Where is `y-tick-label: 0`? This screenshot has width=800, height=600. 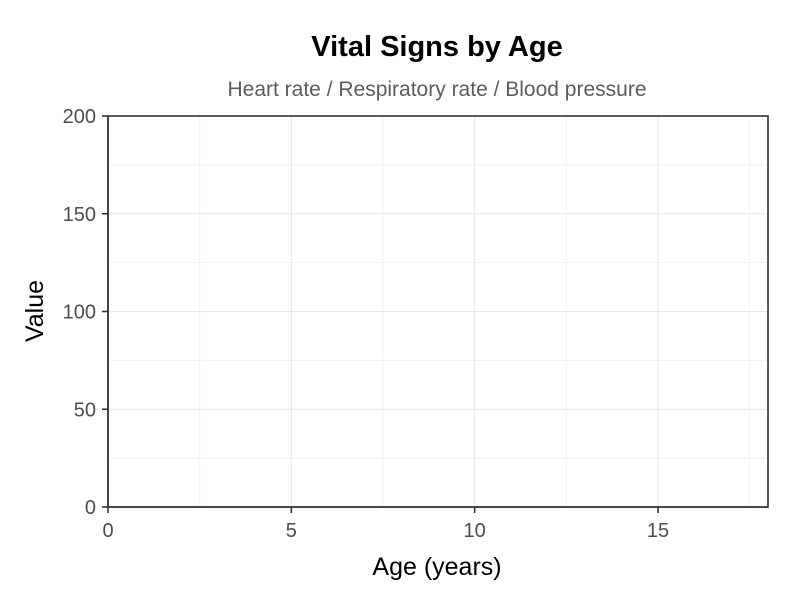 y-tick-label: 0 is located at coordinates (90, 508).